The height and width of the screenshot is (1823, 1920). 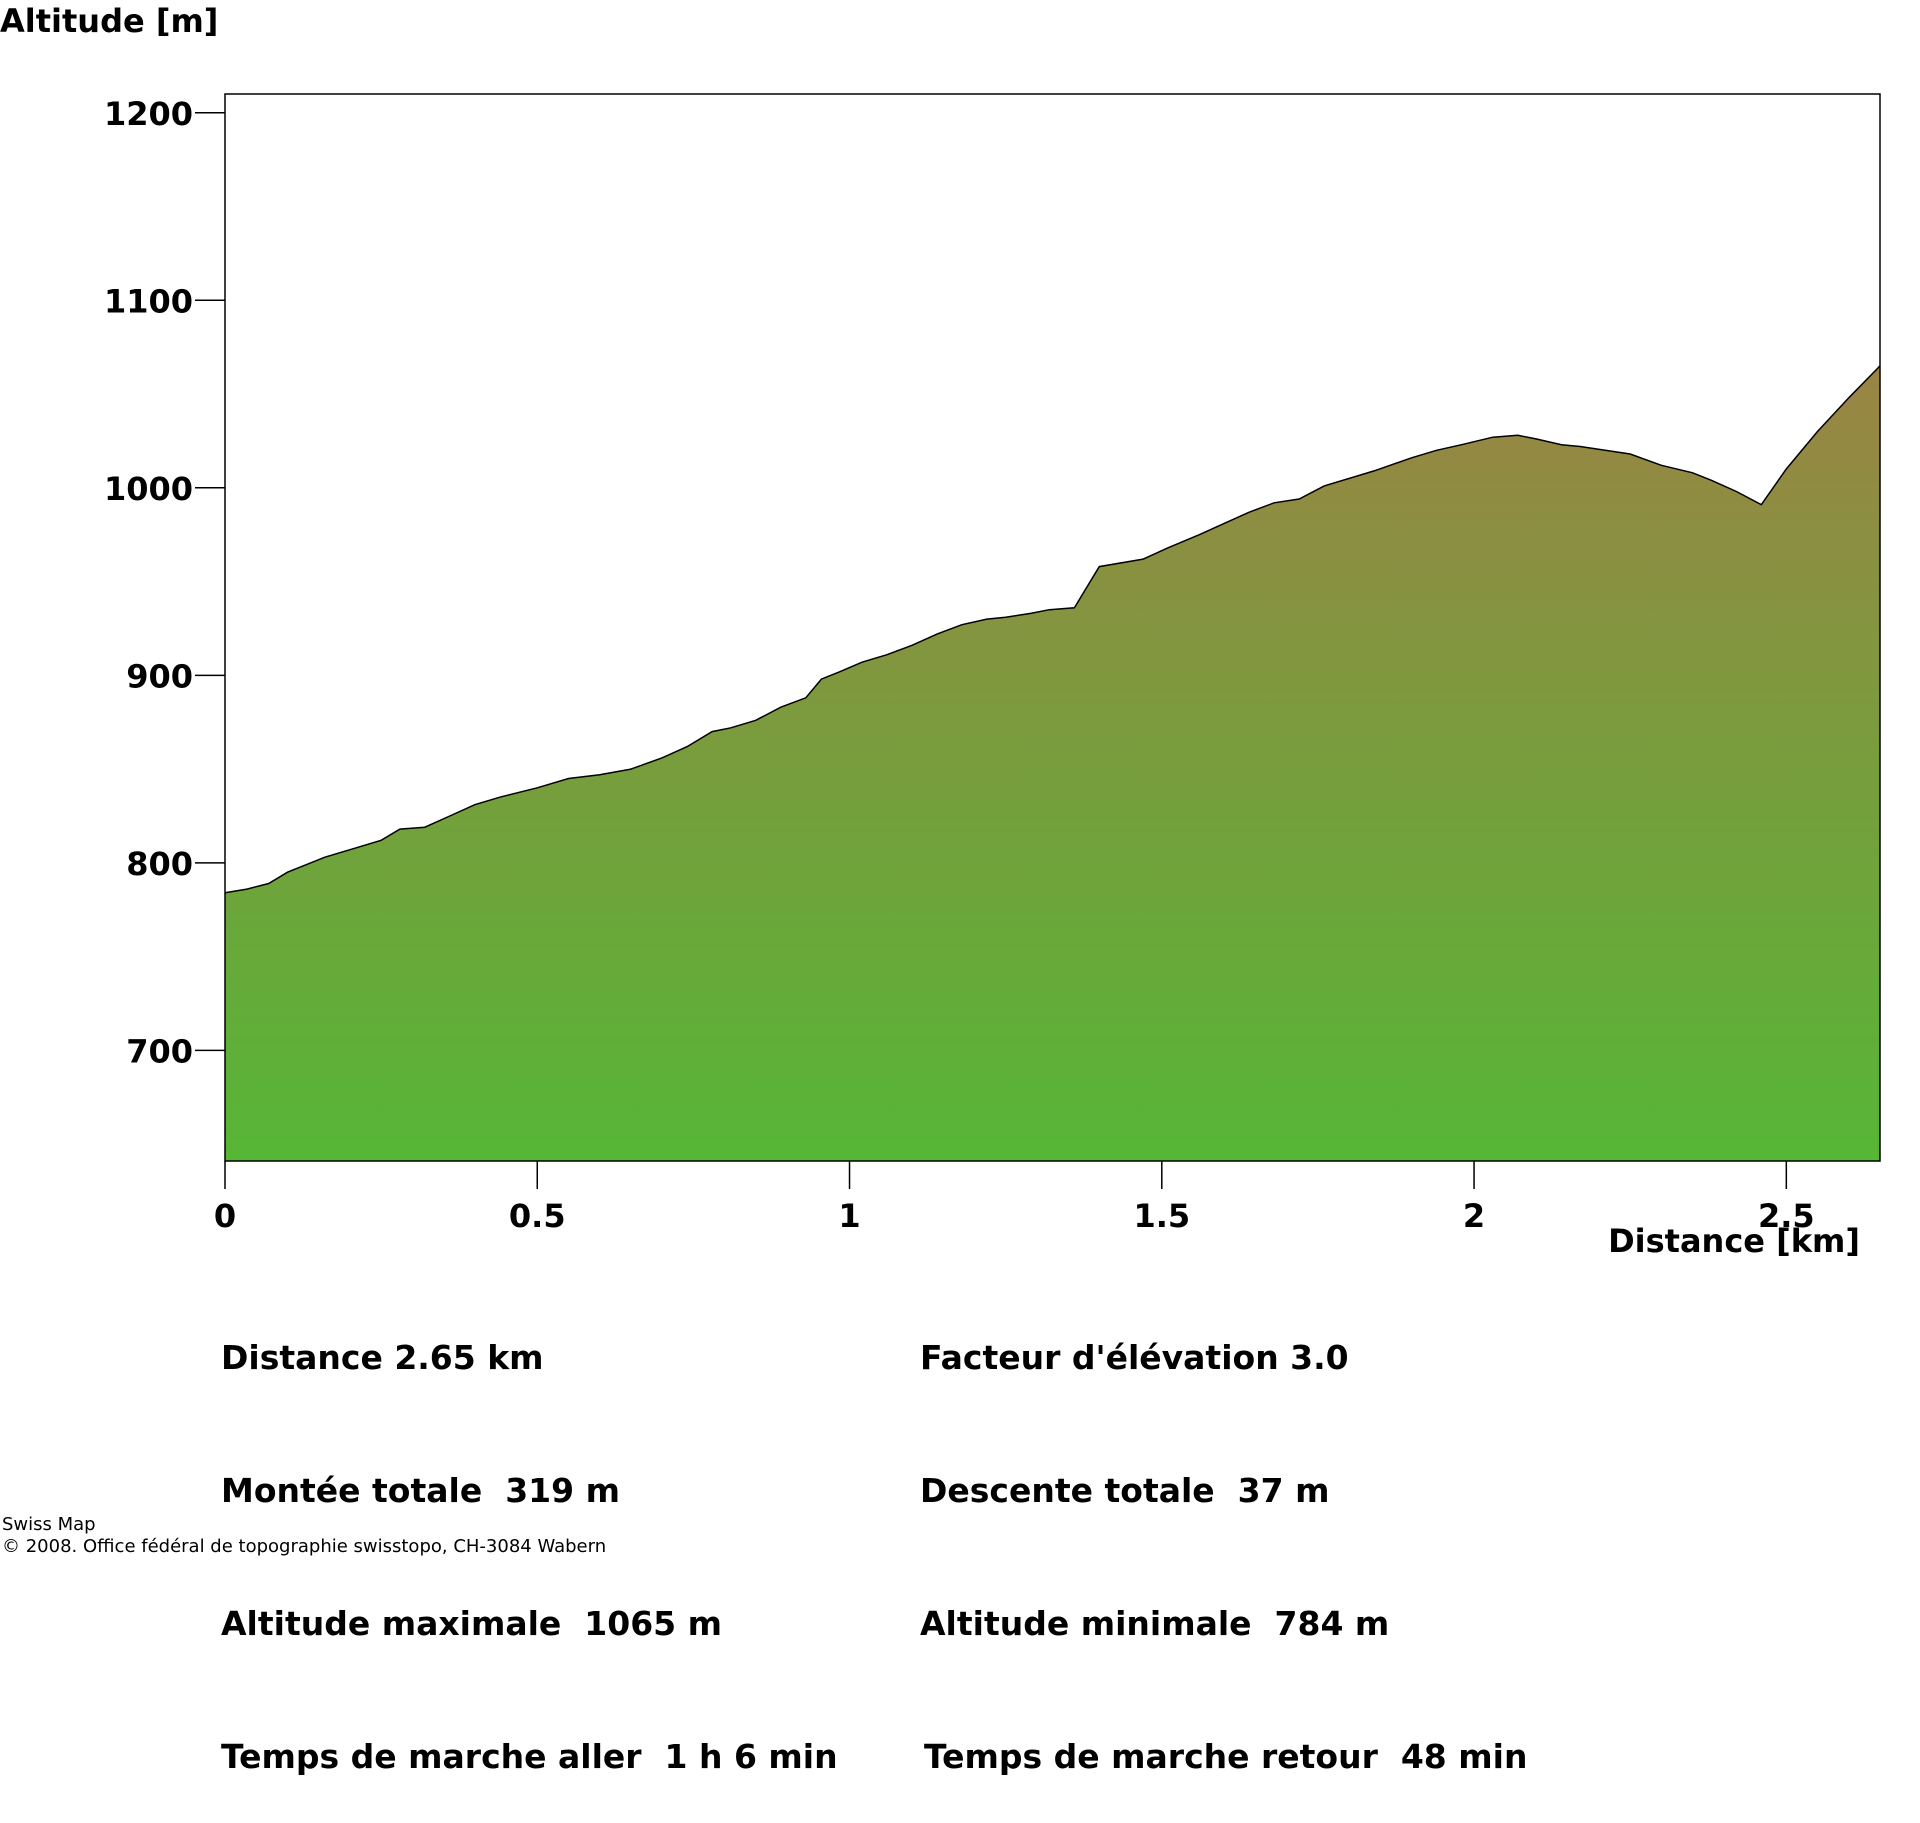 I want to click on stat-max-altitude: Altitude maximale 1065 m, so click(x=471, y=1623).